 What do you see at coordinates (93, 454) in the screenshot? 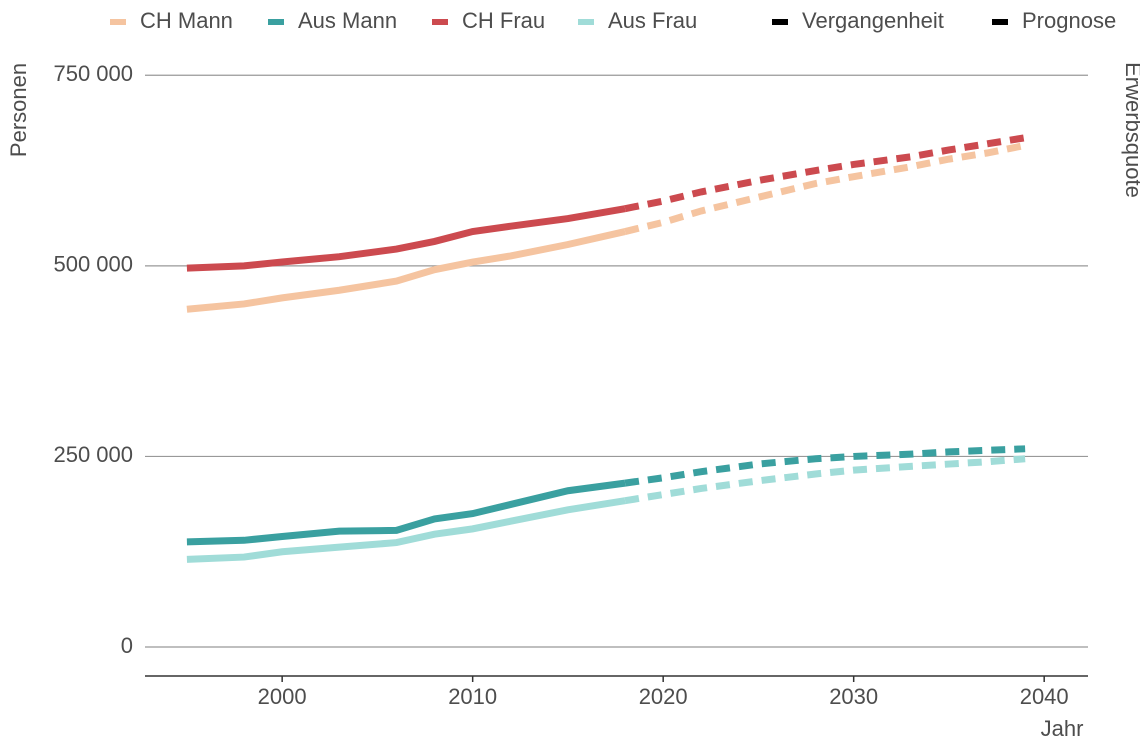
I see `y-tick-label: 250 000` at bounding box center [93, 454].